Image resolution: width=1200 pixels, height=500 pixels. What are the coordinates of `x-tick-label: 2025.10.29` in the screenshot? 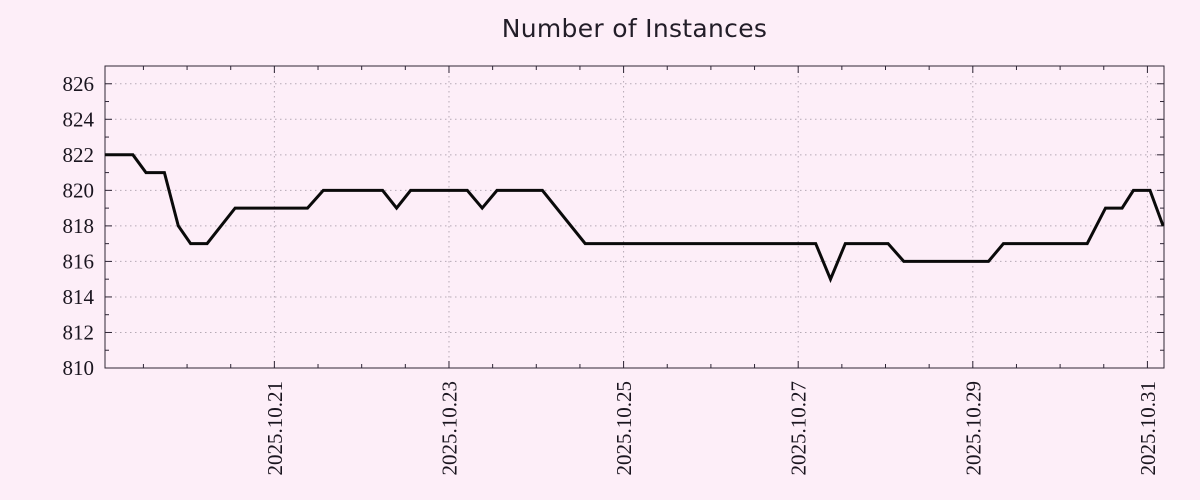 It's located at (973, 428).